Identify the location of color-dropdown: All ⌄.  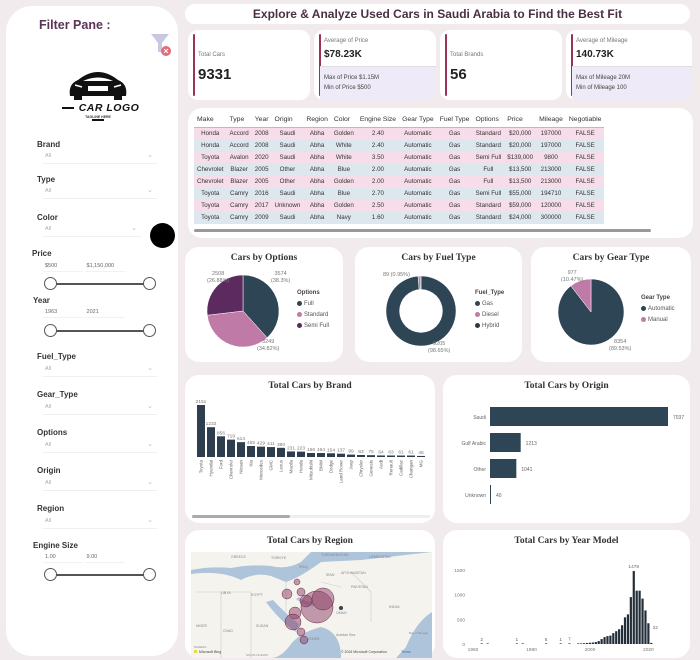
(92, 230).